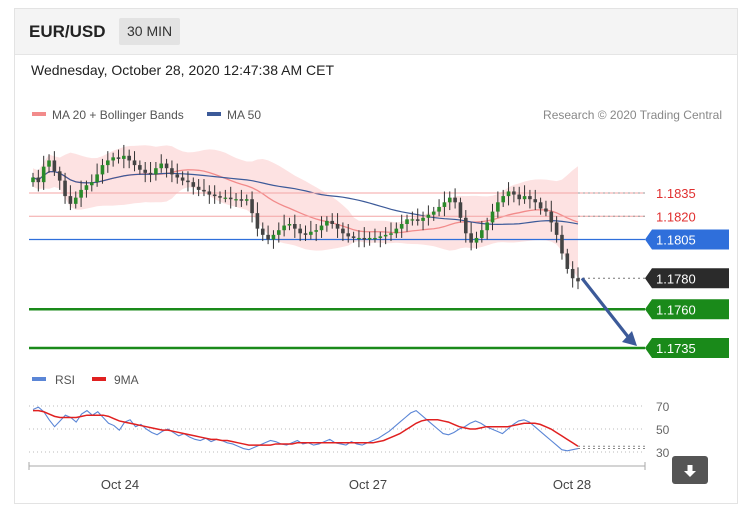  What do you see at coordinates (39, 379) in the screenshot?
I see `legend-swatch-rsi` at bounding box center [39, 379].